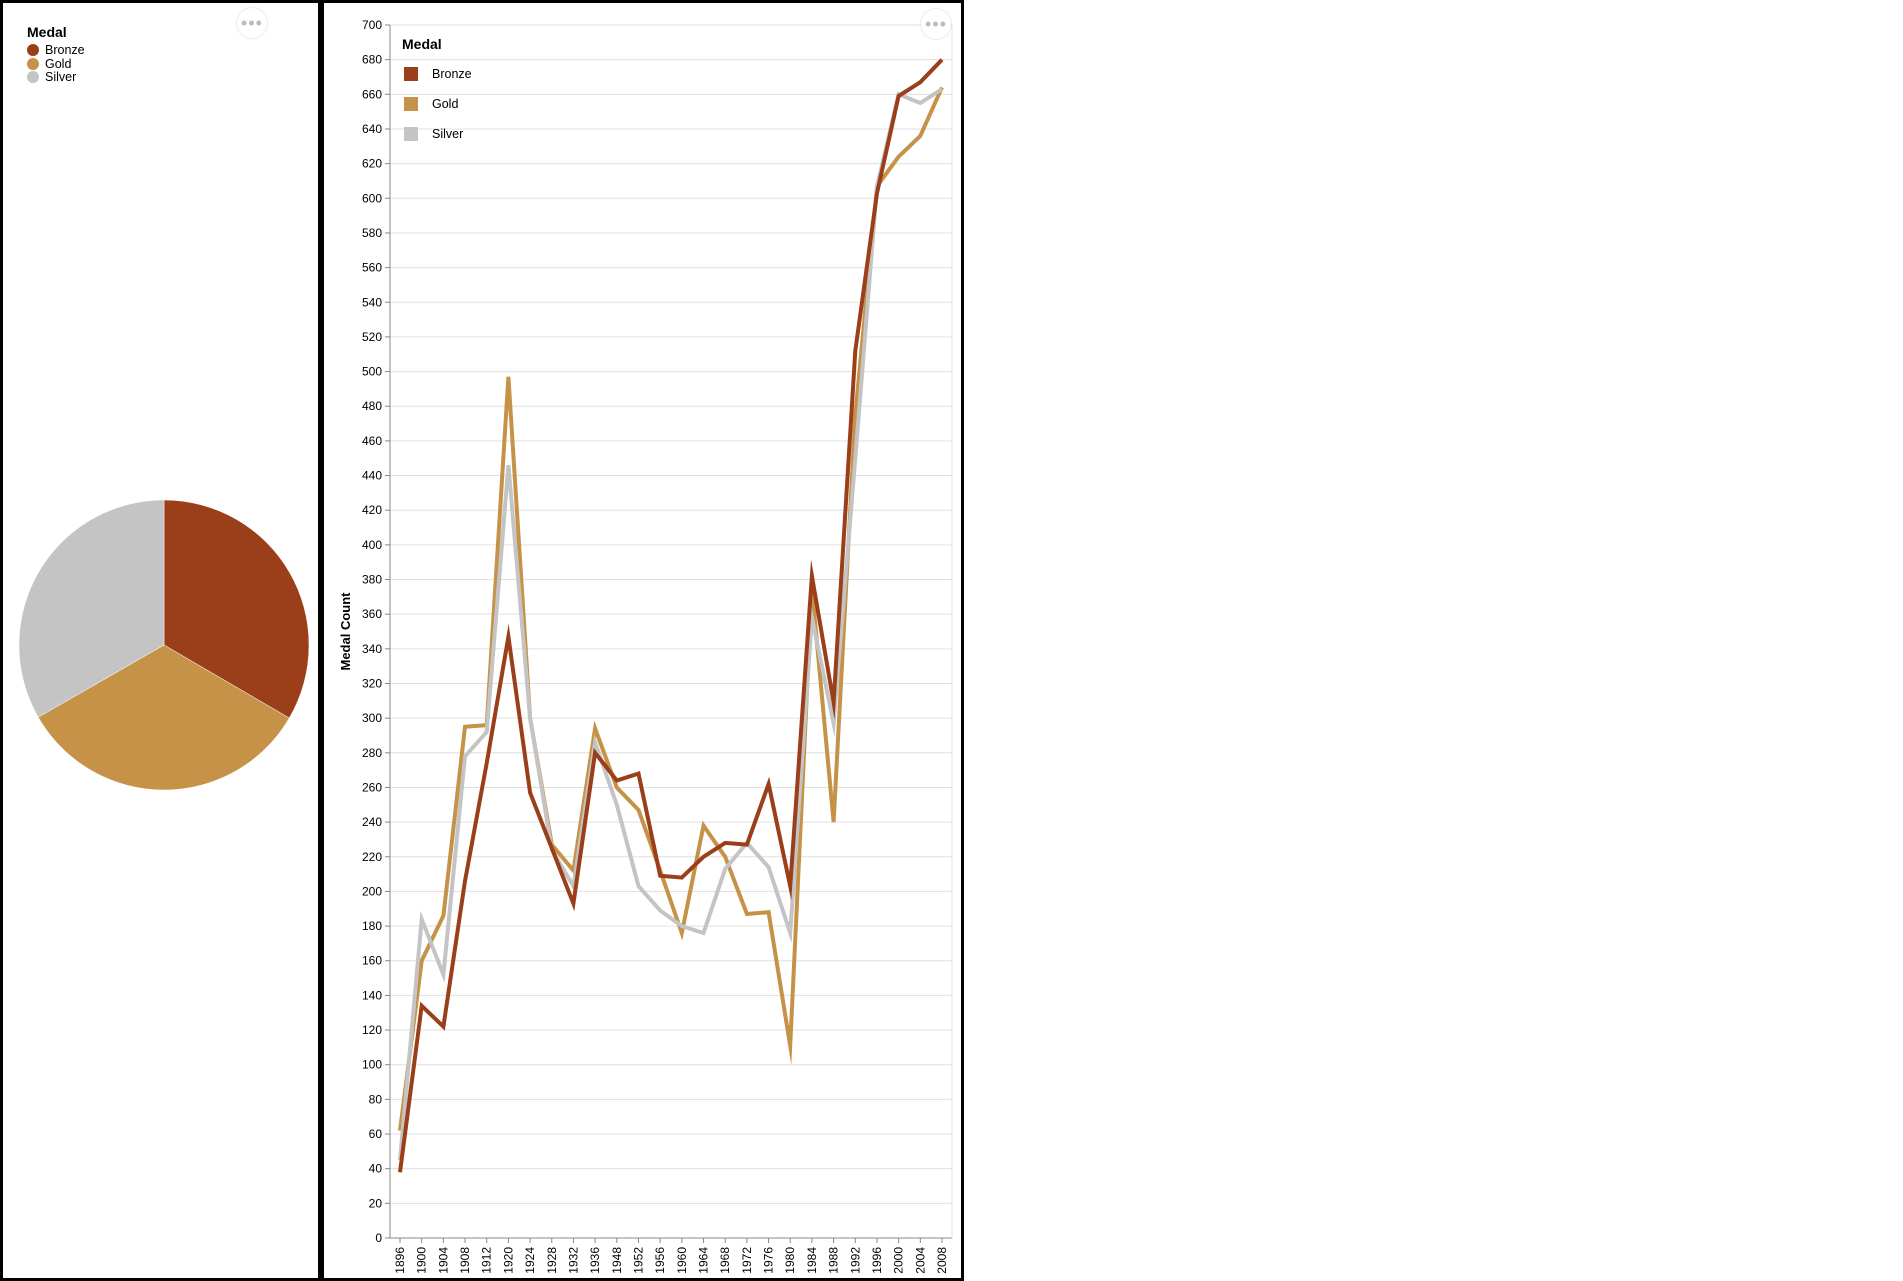 The width and height of the screenshot is (1903, 1281). I want to click on y-tick-label: 320, so click(372, 683).